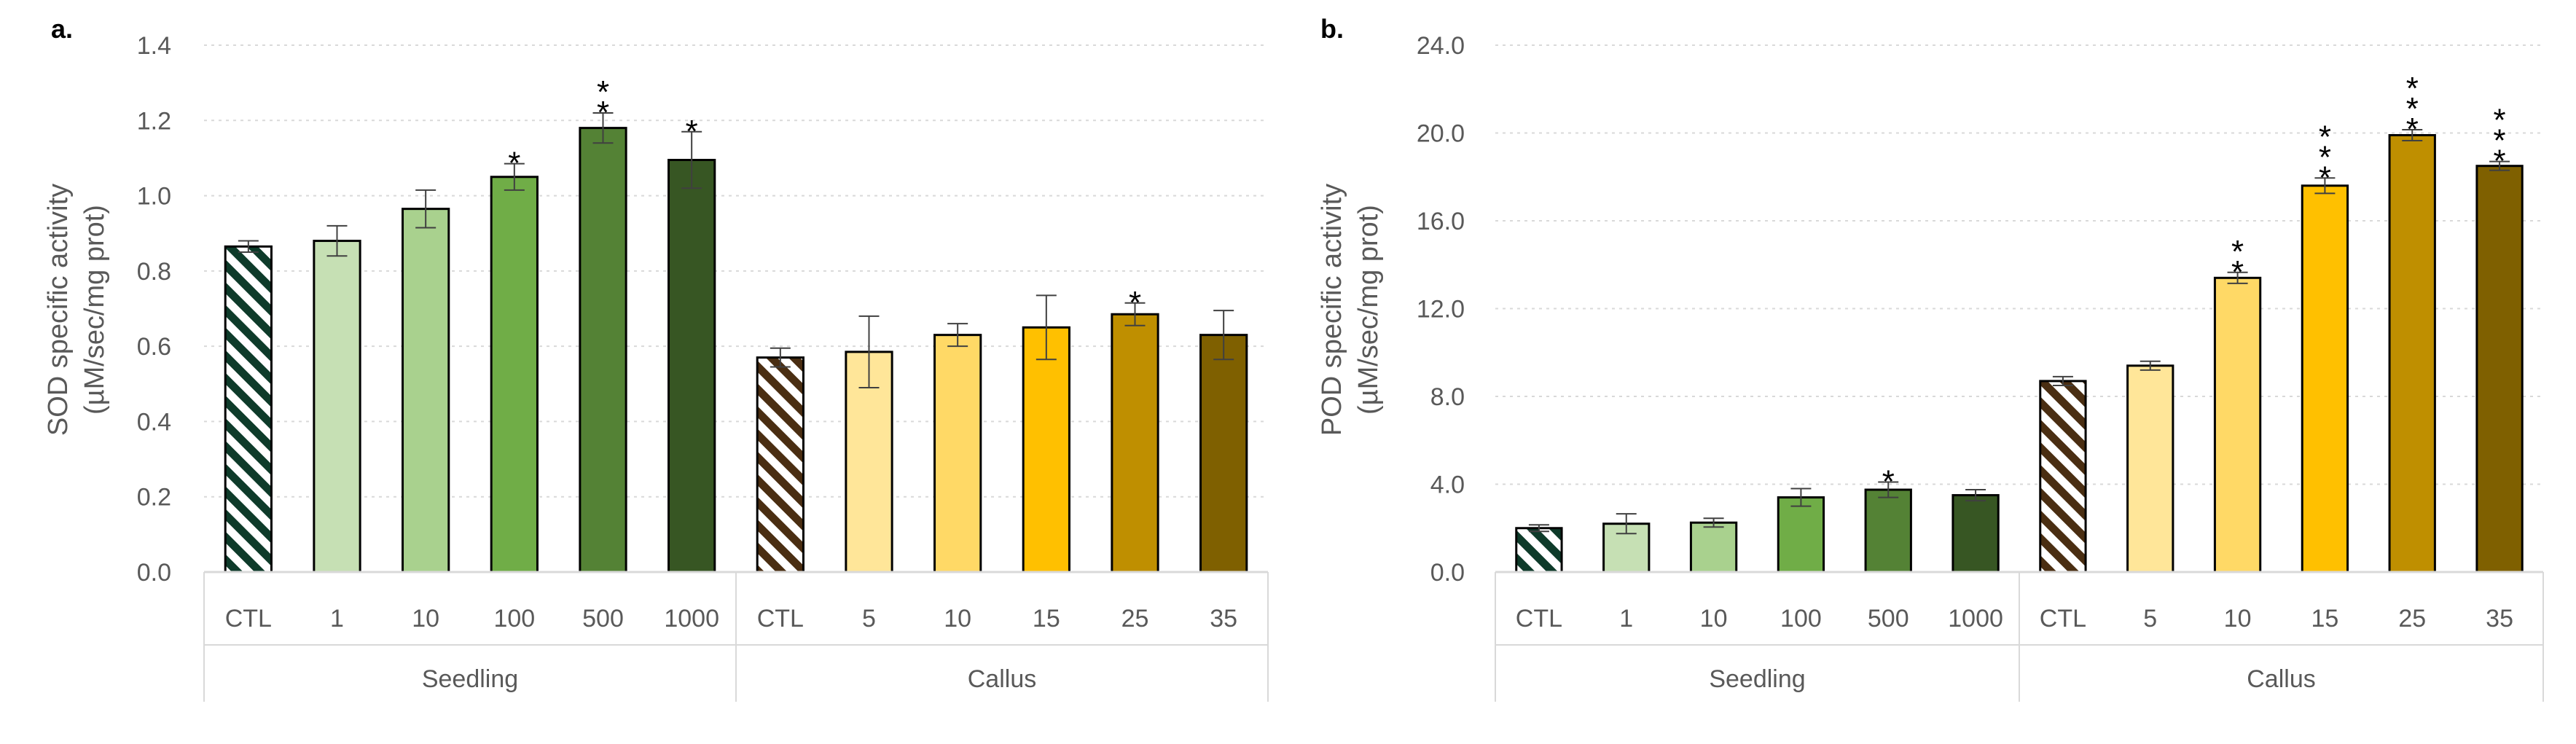 The image size is (2576, 744). Describe the element at coordinates (1441, 310) in the screenshot. I see `y-tick-label: 12.0` at that location.